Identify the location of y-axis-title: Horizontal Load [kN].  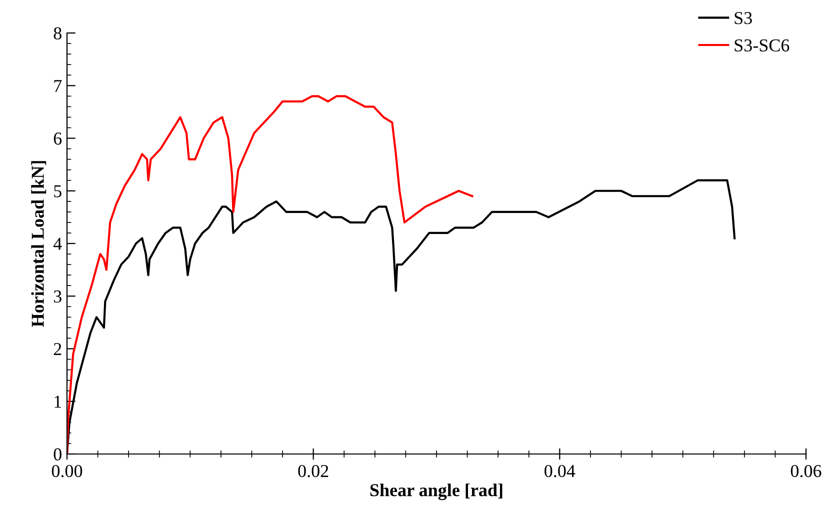
(38, 244).